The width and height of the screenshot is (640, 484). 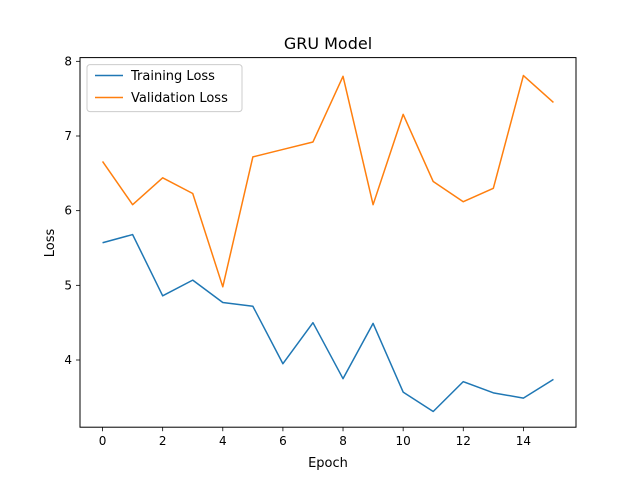 What do you see at coordinates (68, 61) in the screenshot?
I see `y-tick-label: 8` at bounding box center [68, 61].